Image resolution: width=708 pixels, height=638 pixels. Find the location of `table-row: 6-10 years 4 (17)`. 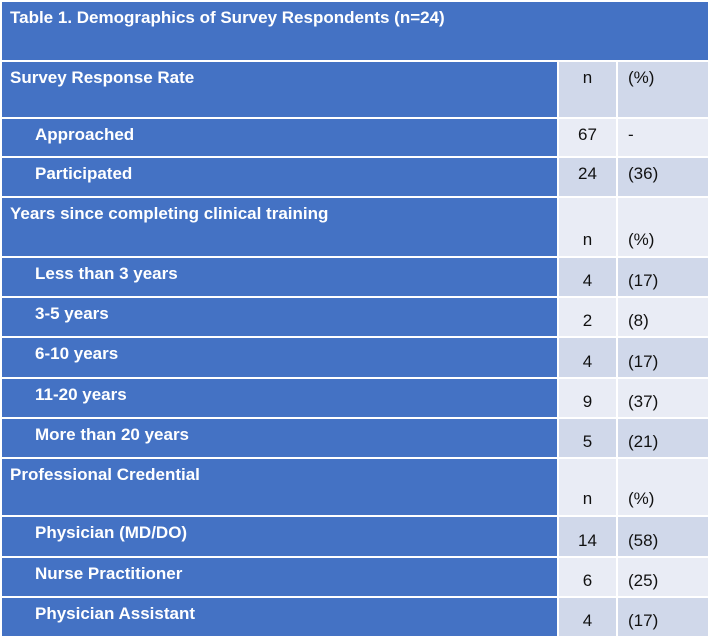

table-row: 6-10 years 4 (17) is located at coordinates (354, 357).